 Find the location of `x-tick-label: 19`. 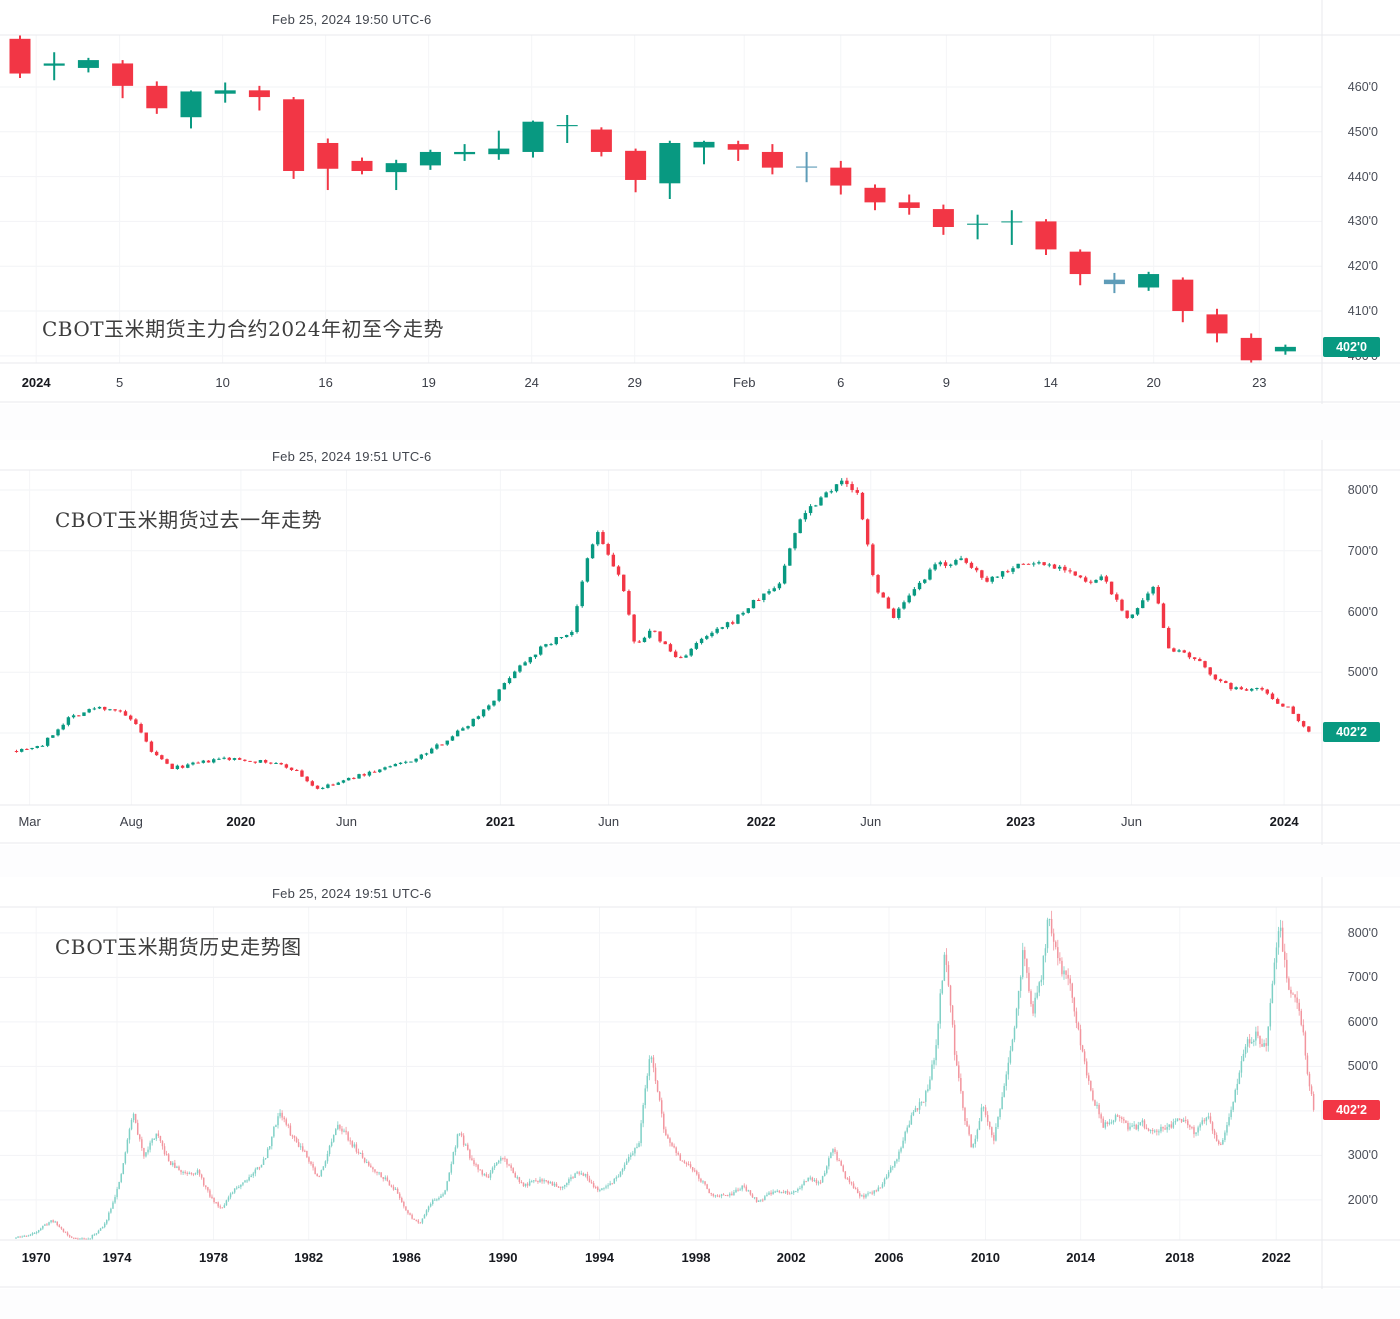

x-tick-label: 19 is located at coordinates (428, 382).